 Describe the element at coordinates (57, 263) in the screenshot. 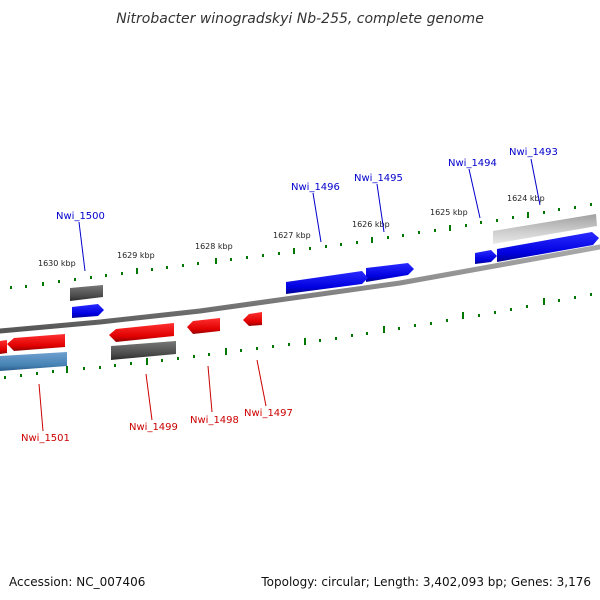

I see `tick-label-1630: 1630 kbp` at that location.